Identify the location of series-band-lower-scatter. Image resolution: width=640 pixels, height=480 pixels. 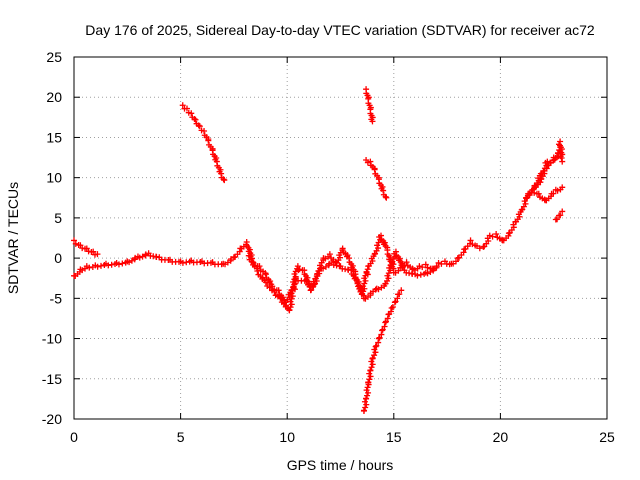
(342, 281).